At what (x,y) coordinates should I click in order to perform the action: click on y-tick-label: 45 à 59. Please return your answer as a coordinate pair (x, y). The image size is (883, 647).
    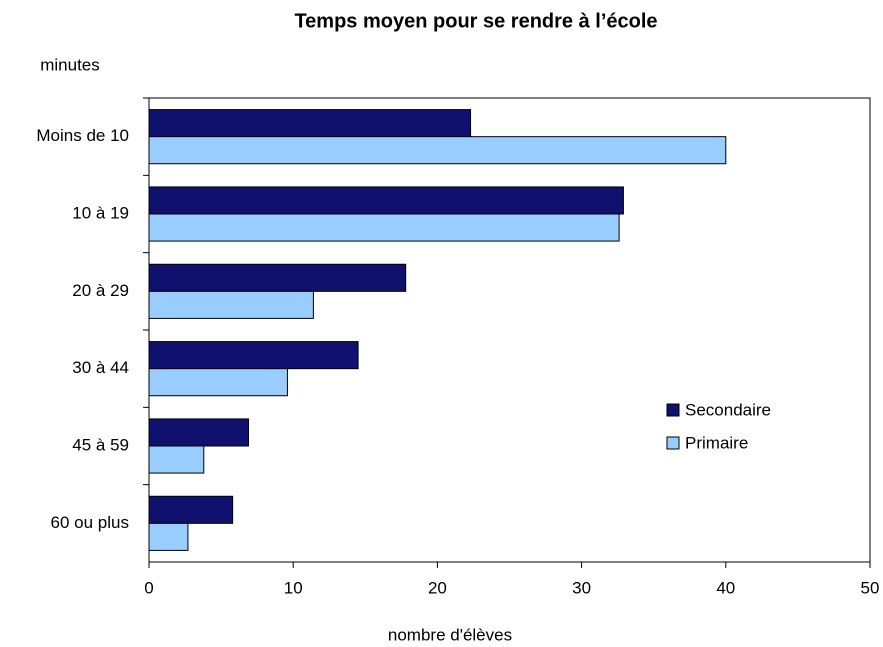
    Looking at the image, I should click on (100, 444).